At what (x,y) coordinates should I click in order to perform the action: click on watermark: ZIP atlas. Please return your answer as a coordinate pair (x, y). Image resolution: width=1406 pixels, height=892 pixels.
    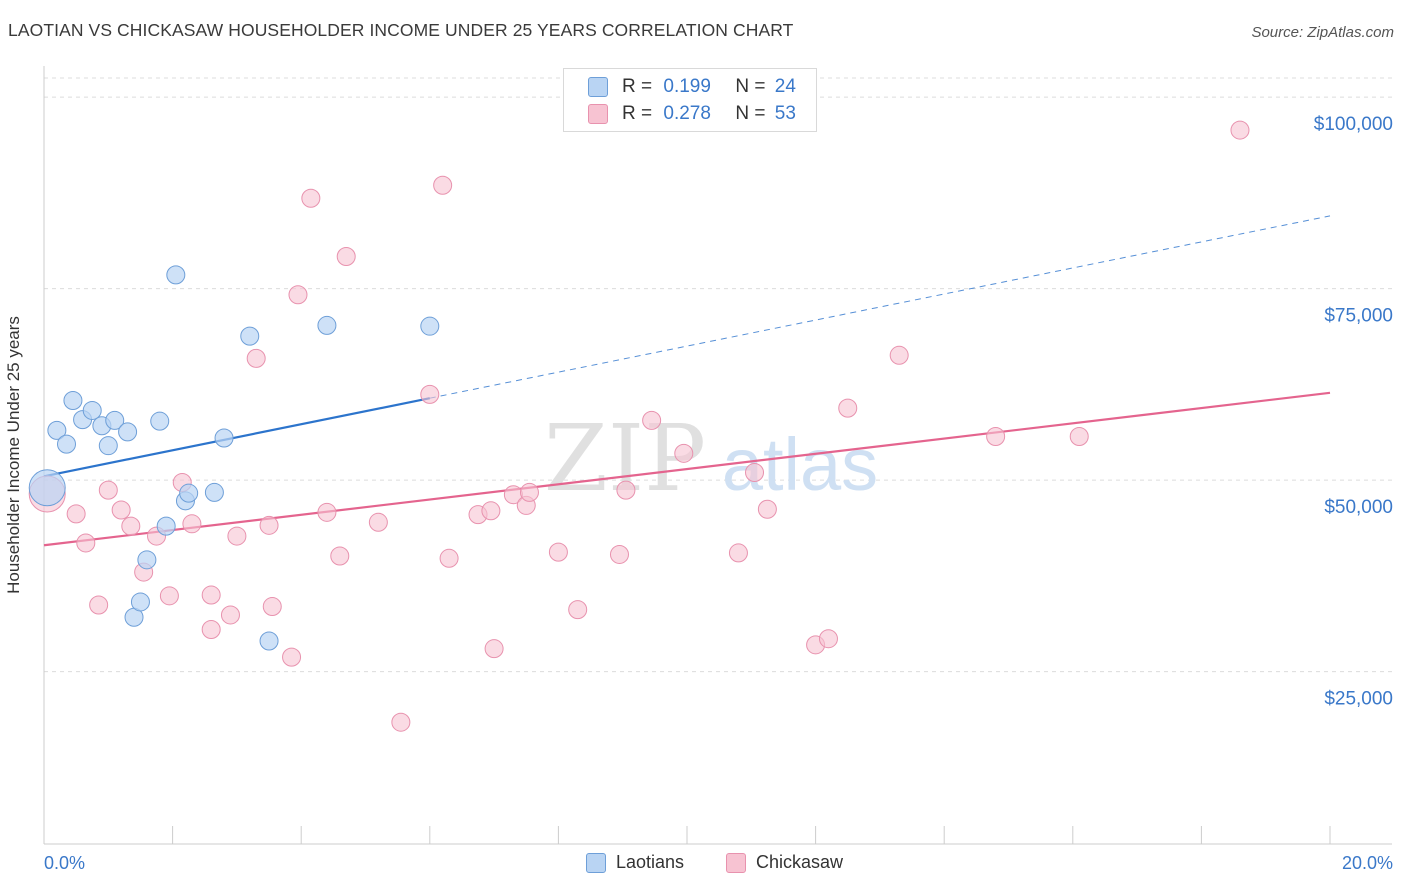
    Looking at the image, I should click on (711, 458).